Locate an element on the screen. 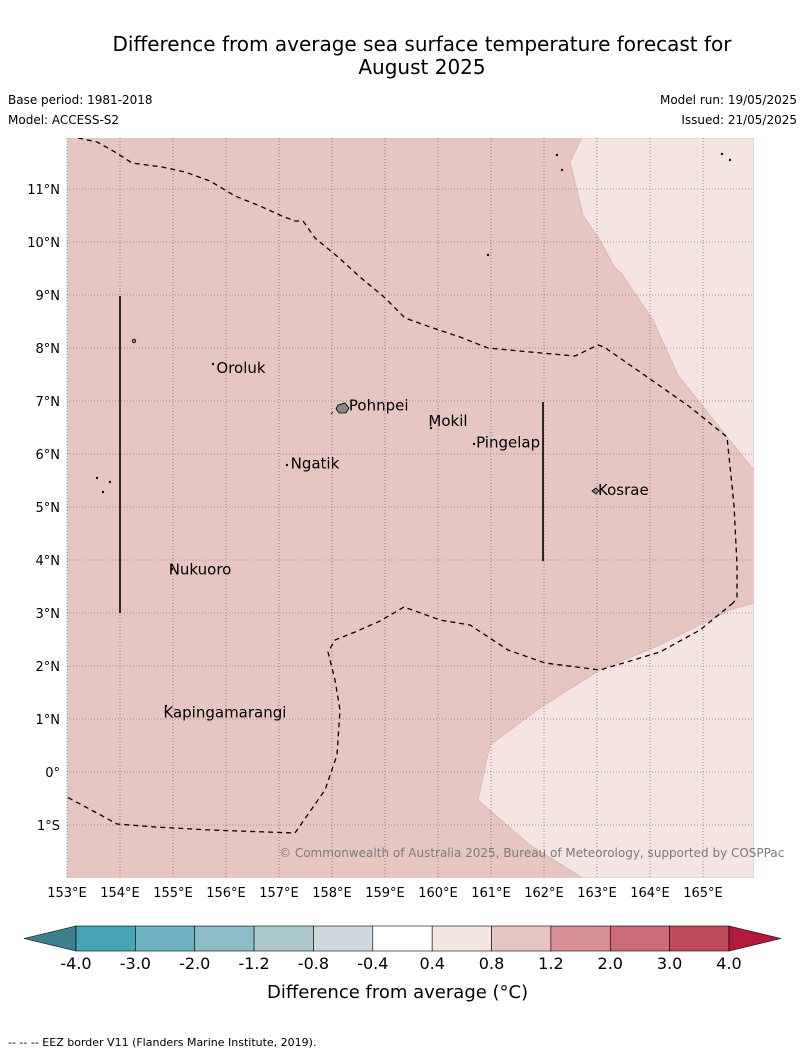 The width and height of the screenshot is (804, 1058). lat-tick-label: 4°N is located at coordinates (48, 561).